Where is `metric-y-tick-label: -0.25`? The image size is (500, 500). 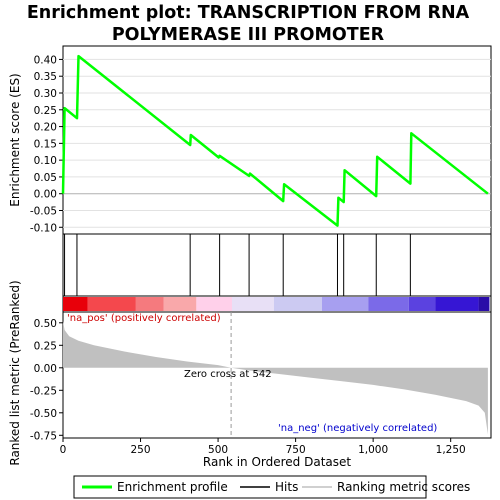
metric-y-tick-label: -0.25 is located at coordinates (43, 391).